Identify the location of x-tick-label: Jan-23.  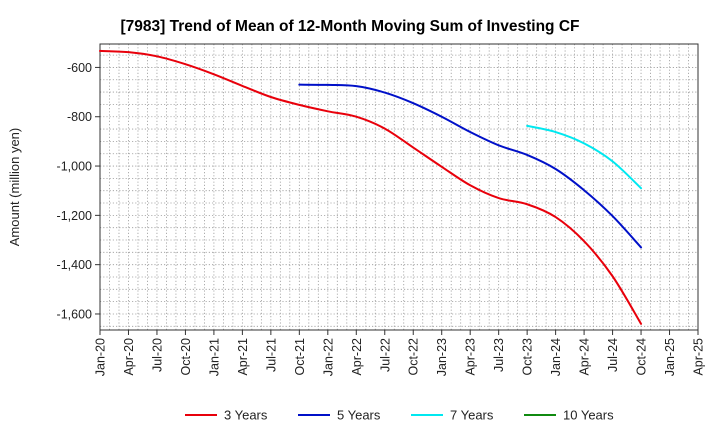
(442, 357).